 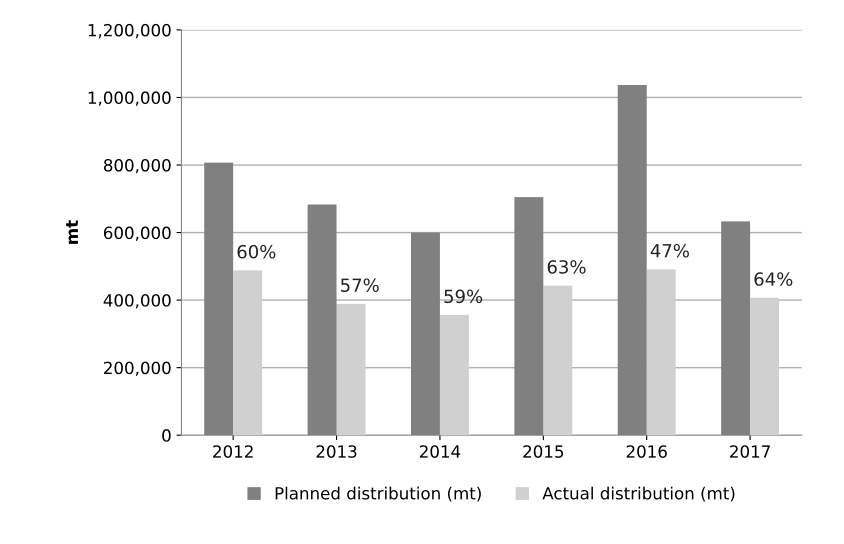 I want to click on y-tick-label: 1,000,000, so click(x=129, y=98).